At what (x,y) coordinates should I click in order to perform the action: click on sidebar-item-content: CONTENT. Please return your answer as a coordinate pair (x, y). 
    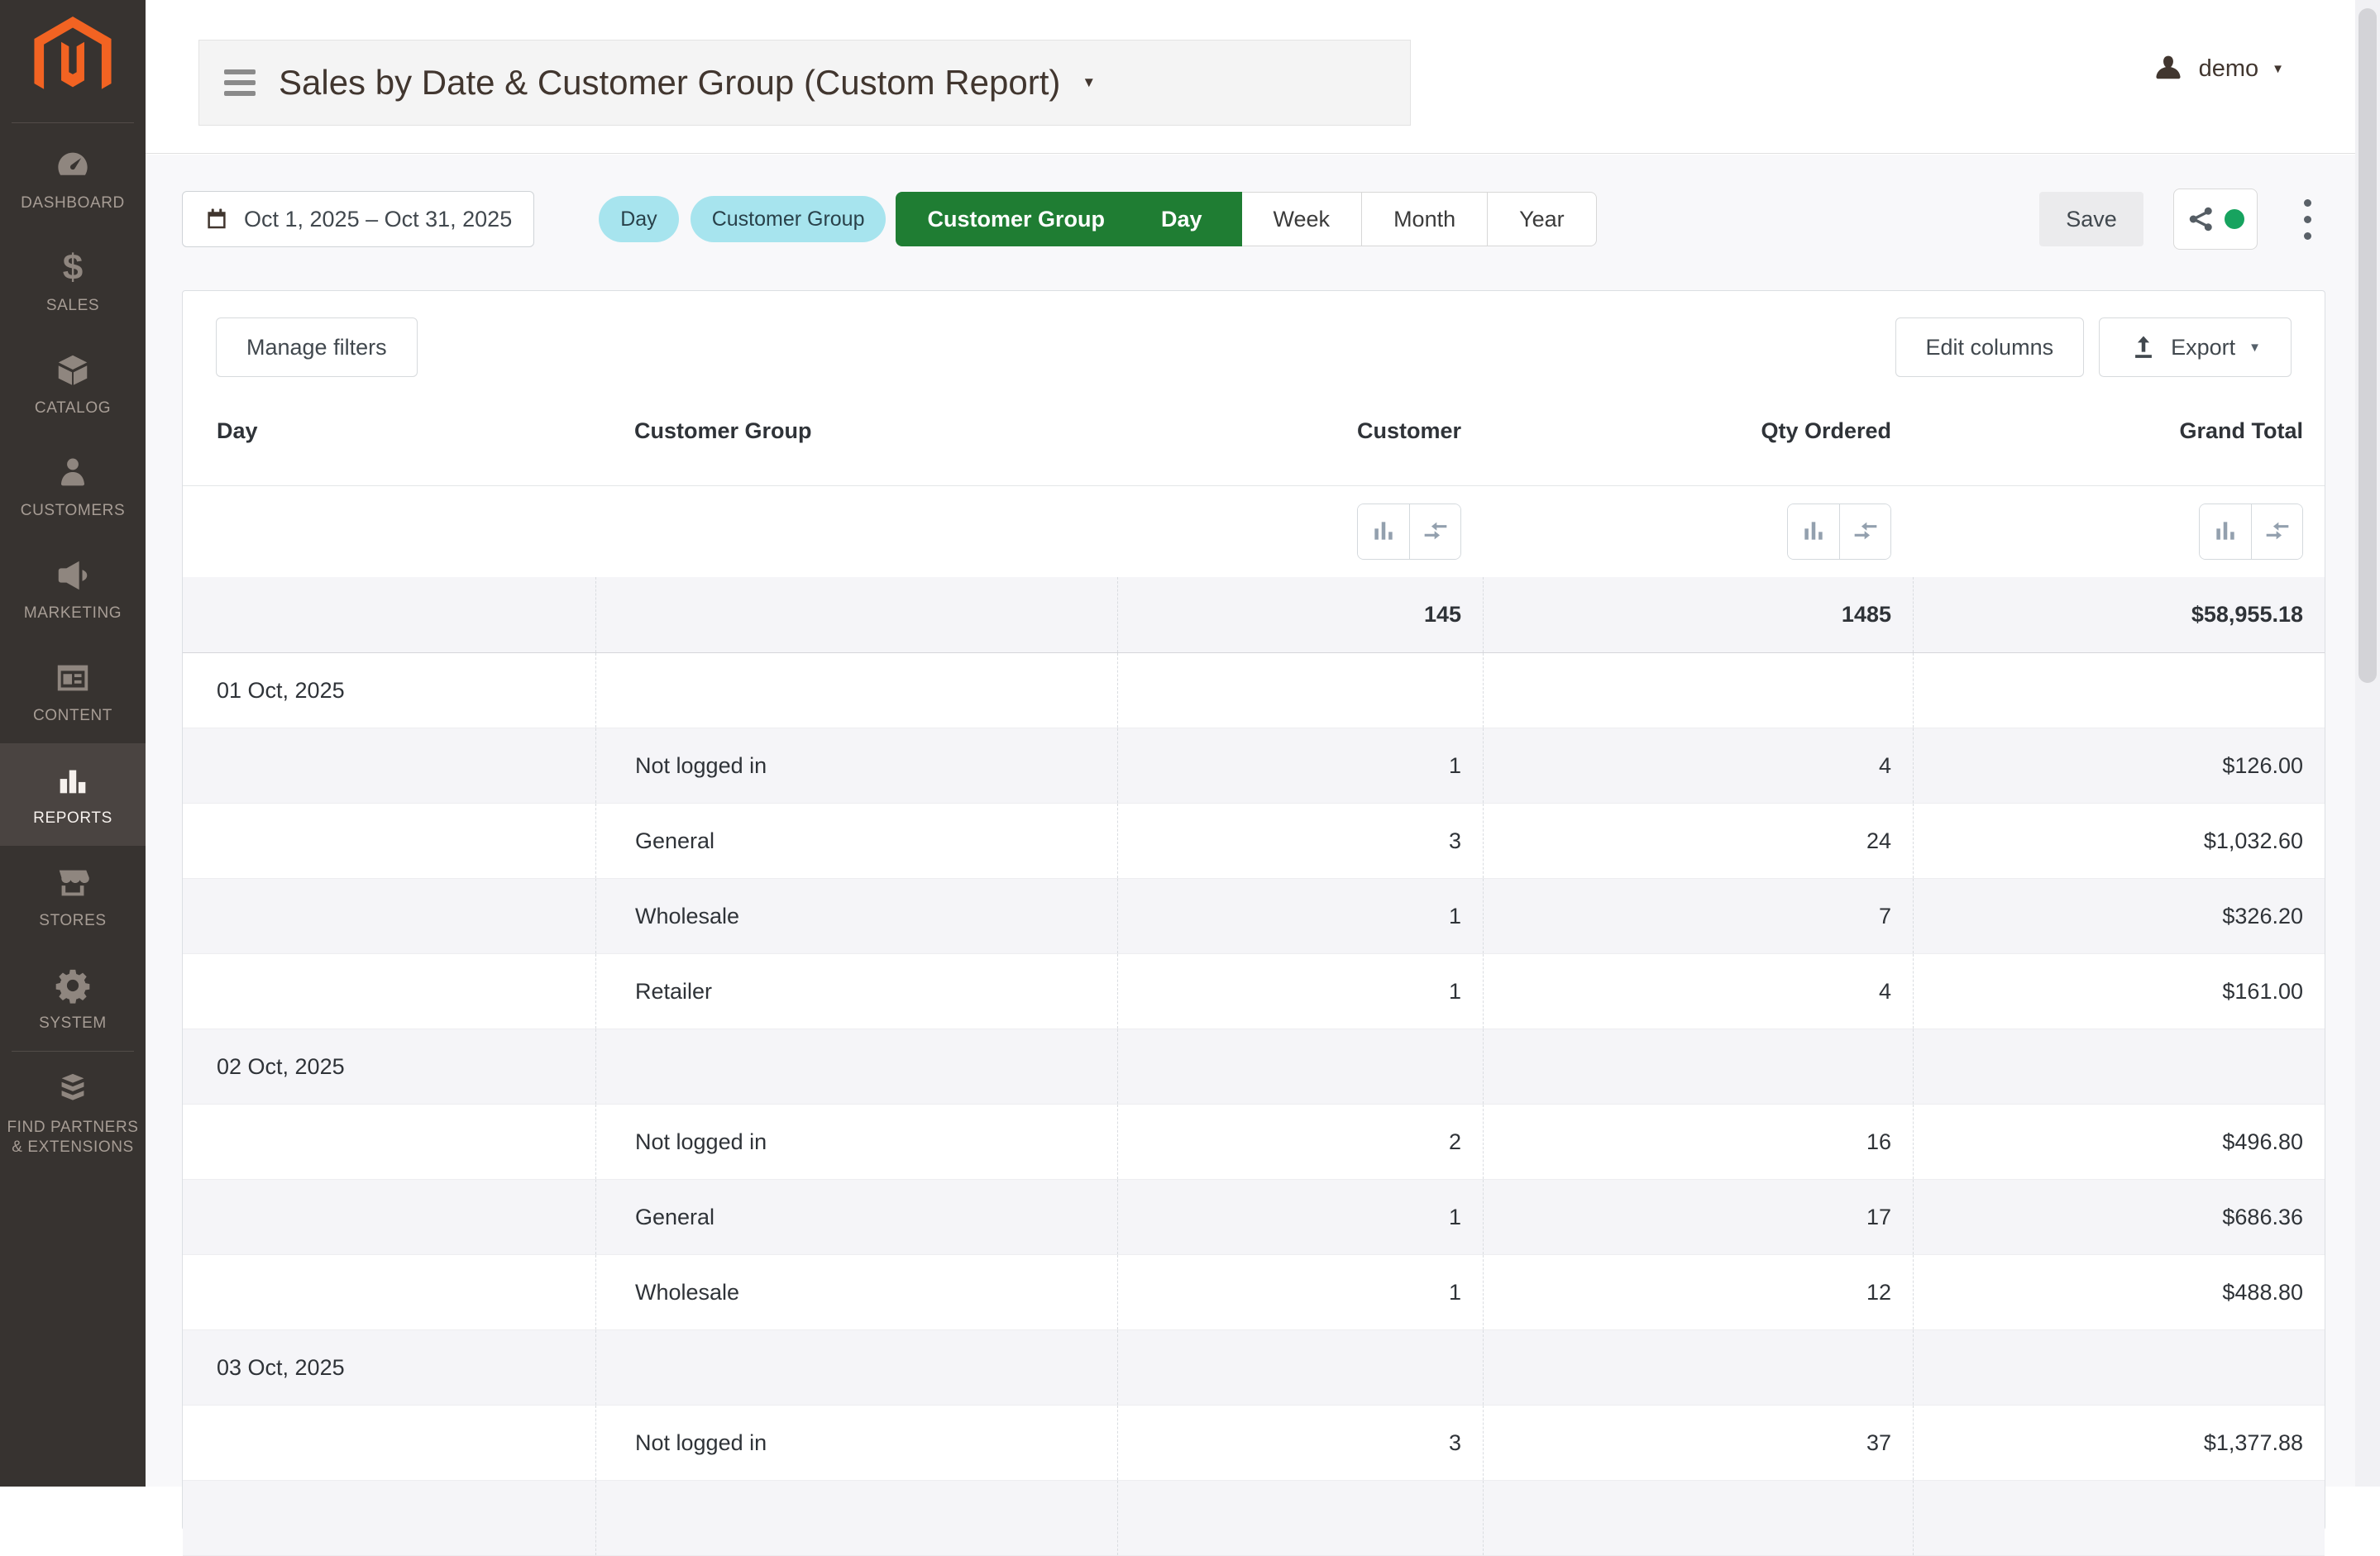
    Looking at the image, I should click on (73, 692).